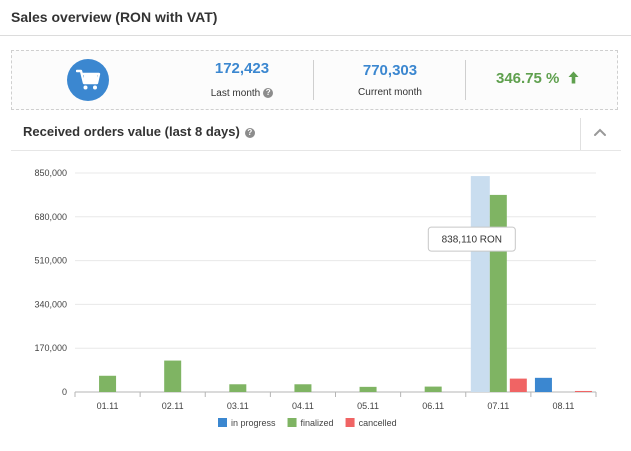 The width and height of the screenshot is (631, 451). What do you see at coordinates (564, 406) in the screenshot?
I see `x-tick-label: 08.11` at bounding box center [564, 406].